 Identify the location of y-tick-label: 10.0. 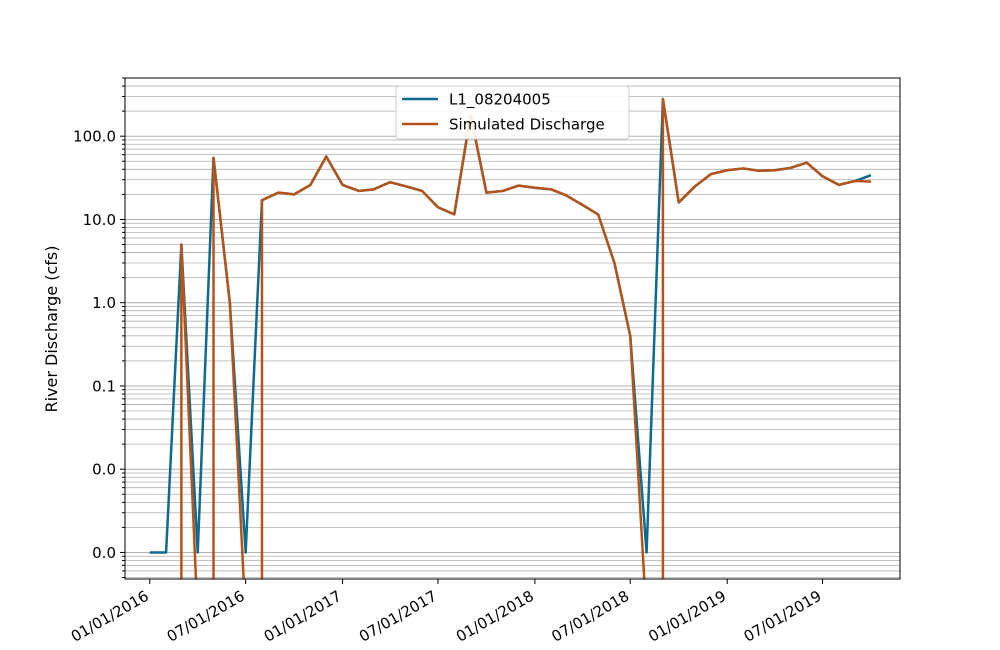
(99, 220).